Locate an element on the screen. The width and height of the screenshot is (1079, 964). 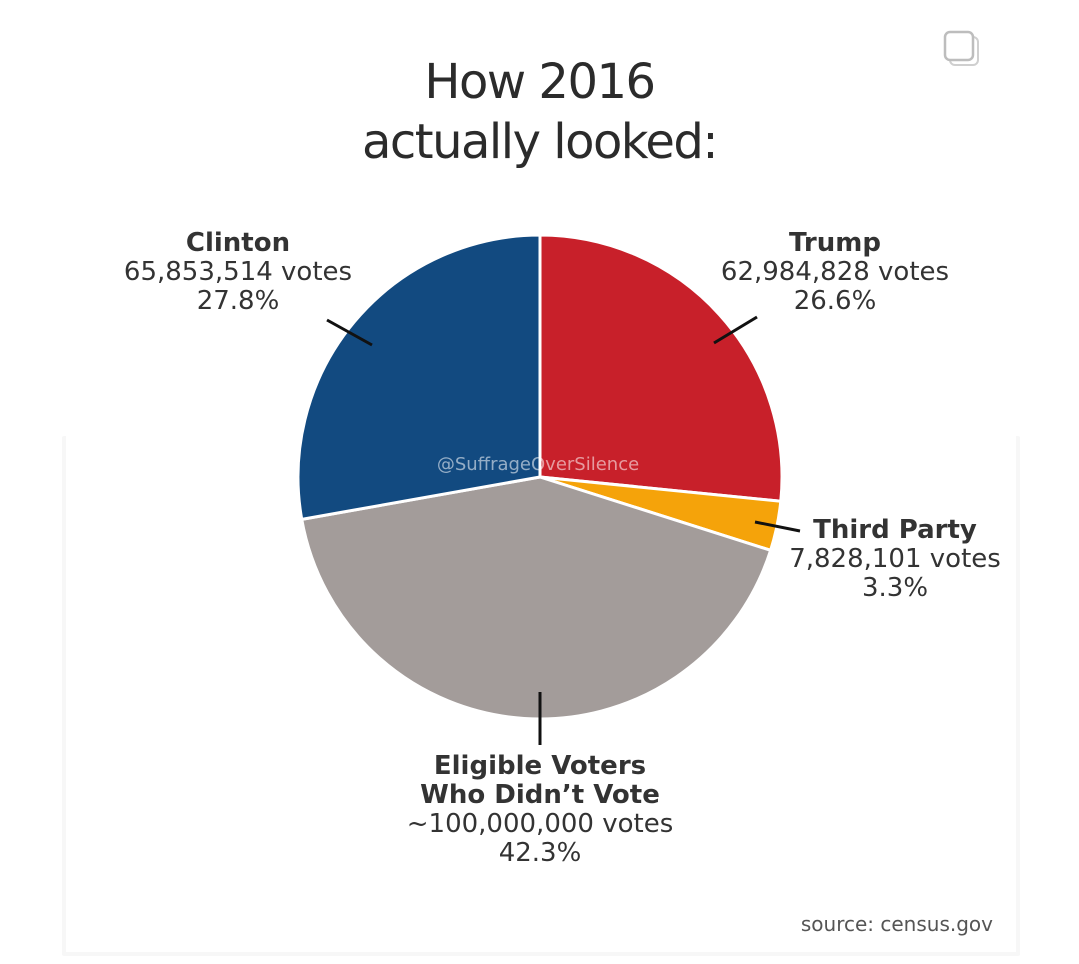
leader-line-trump is located at coordinates (735, 330).